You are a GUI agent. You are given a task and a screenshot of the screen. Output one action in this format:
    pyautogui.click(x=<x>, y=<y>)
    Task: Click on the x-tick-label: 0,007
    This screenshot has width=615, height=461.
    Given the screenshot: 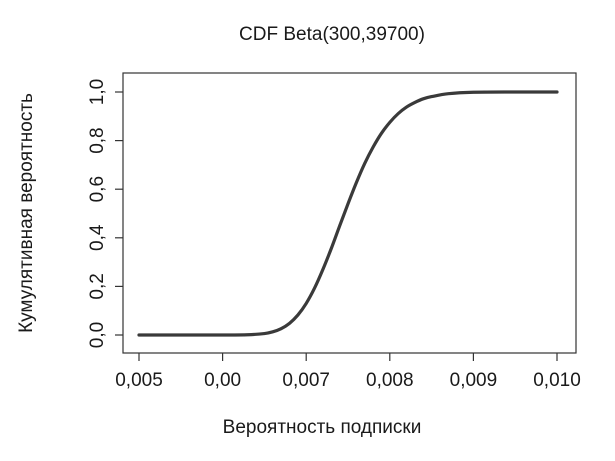 What is the action you would take?
    pyautogui.click(x=306, y=380)
    